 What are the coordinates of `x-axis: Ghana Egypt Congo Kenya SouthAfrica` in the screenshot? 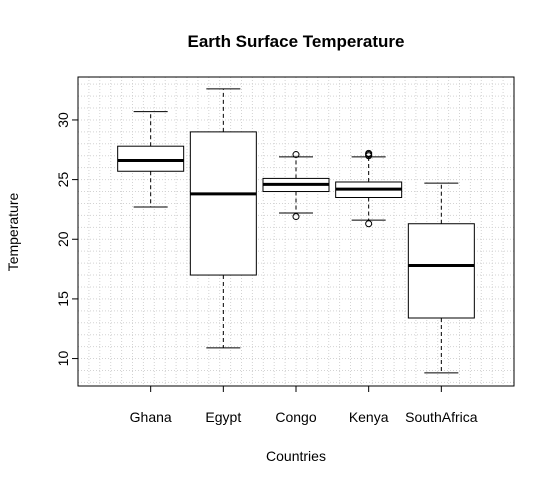 It's located at (304, 405).